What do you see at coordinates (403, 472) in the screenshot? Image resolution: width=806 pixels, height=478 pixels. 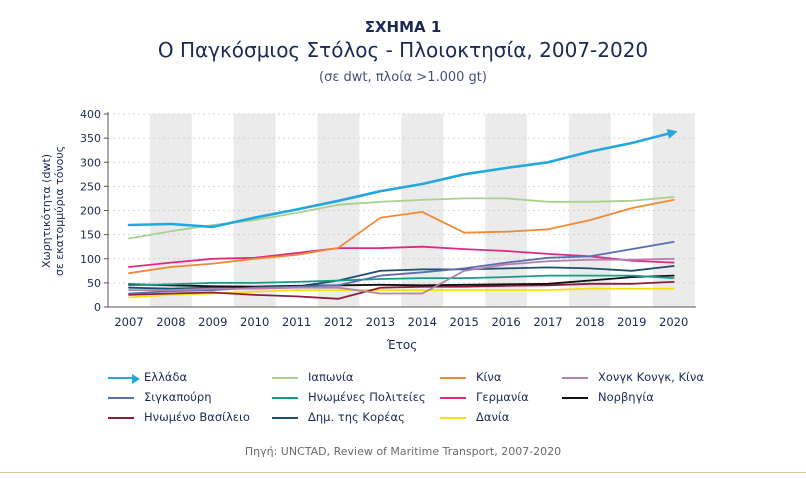 I see `bottom-divider` at bounding box center [403, 472].